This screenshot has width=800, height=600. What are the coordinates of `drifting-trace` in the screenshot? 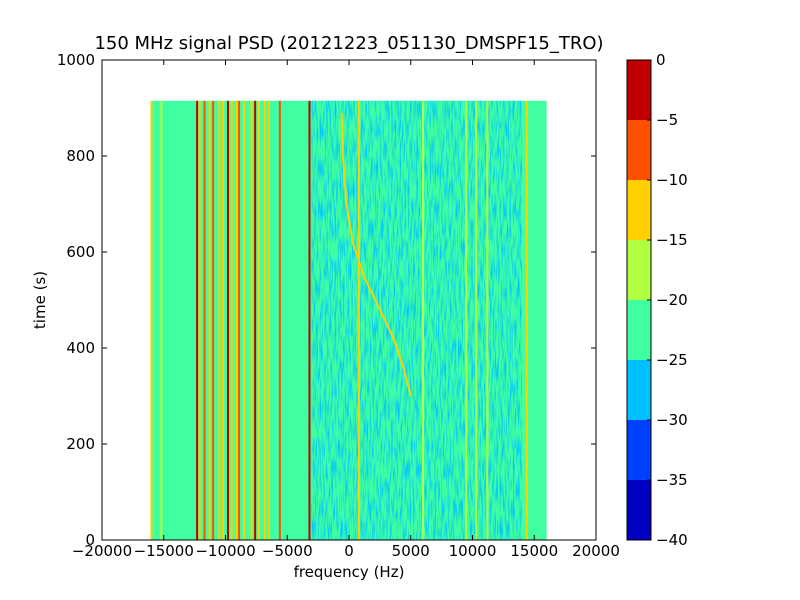 It's located at (376, 254).